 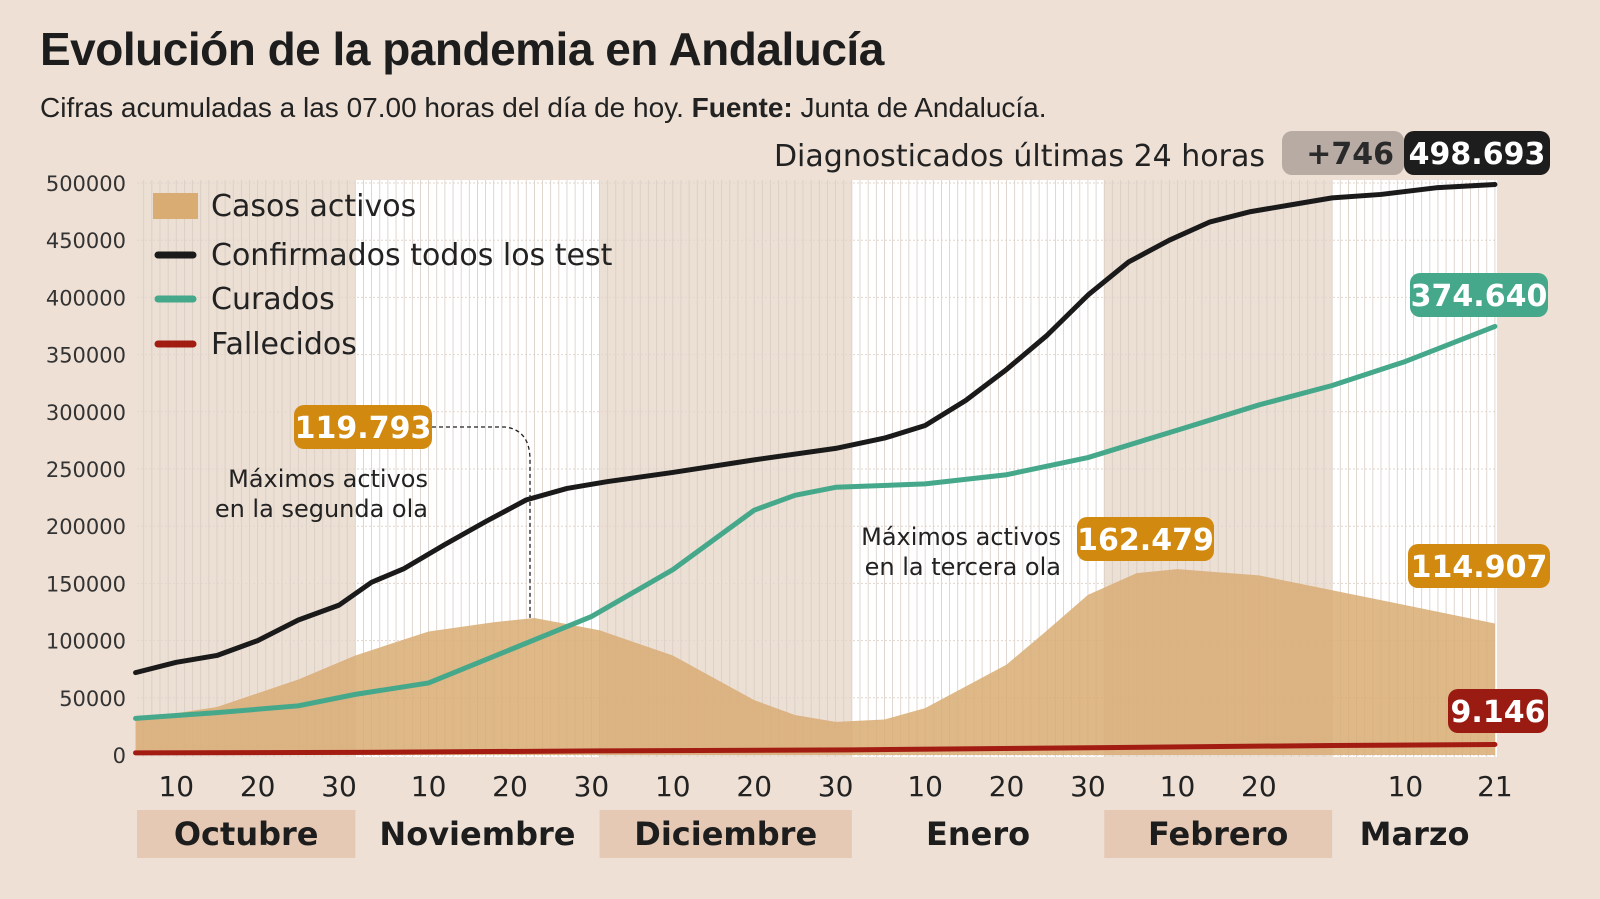 I want to click on annotation-peak-second-wave-box, so click(x=363, y=427).